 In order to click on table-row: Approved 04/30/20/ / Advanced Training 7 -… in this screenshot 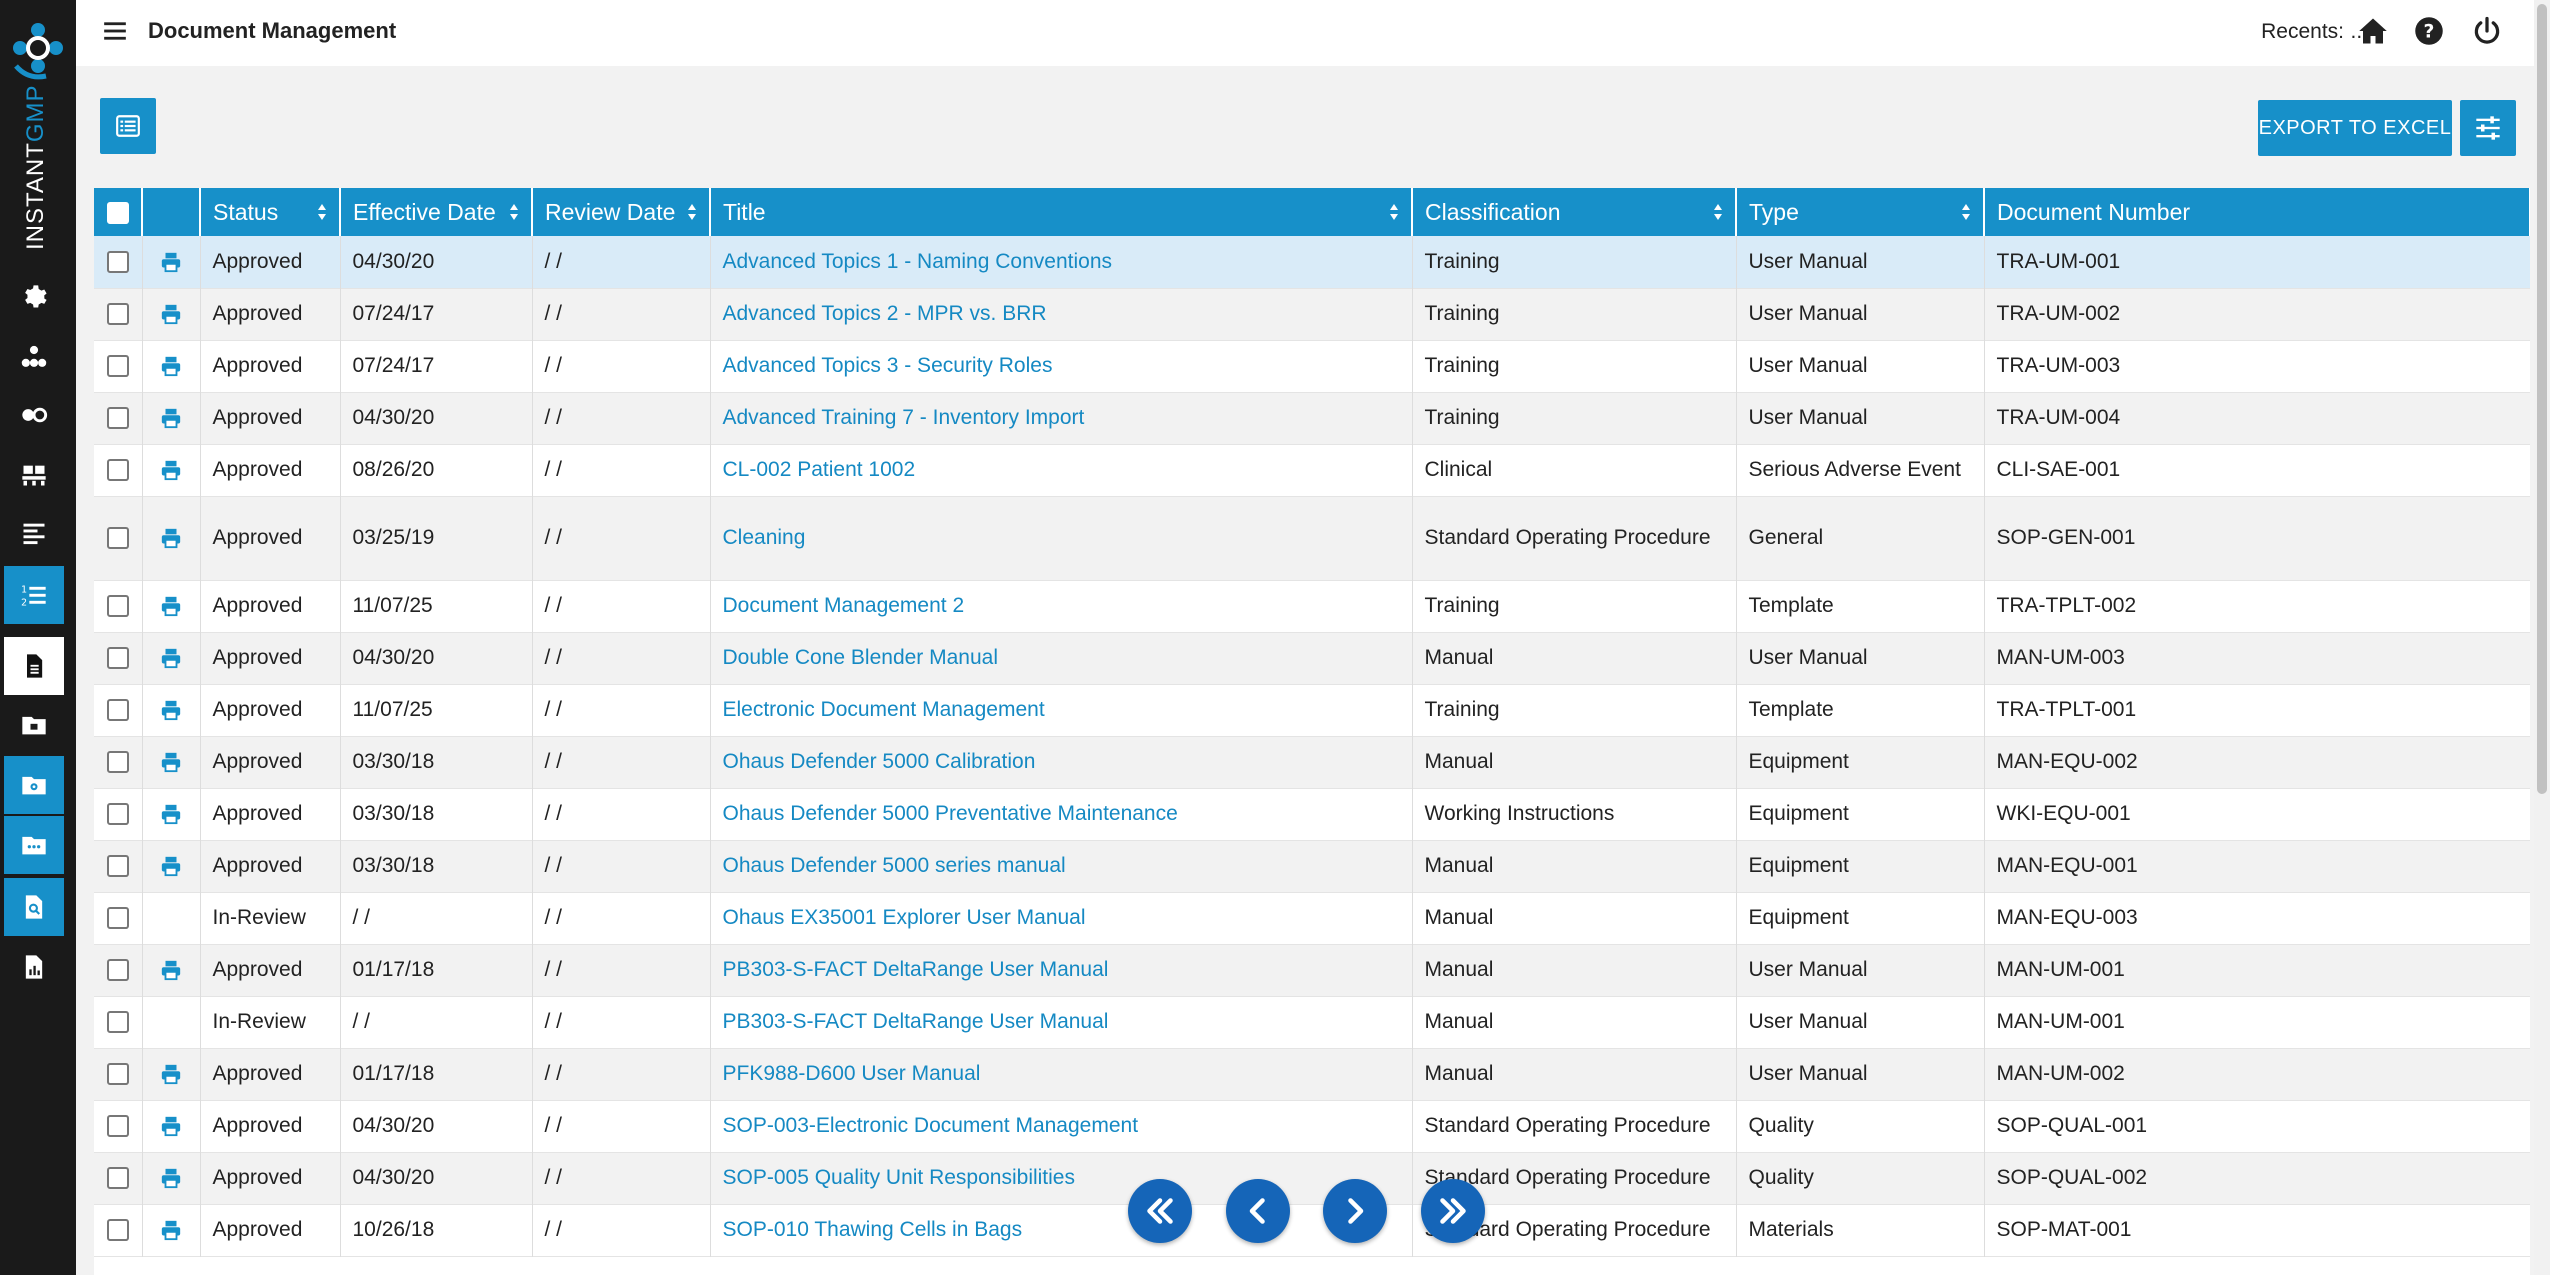, I will do `click(1312, 418)`.